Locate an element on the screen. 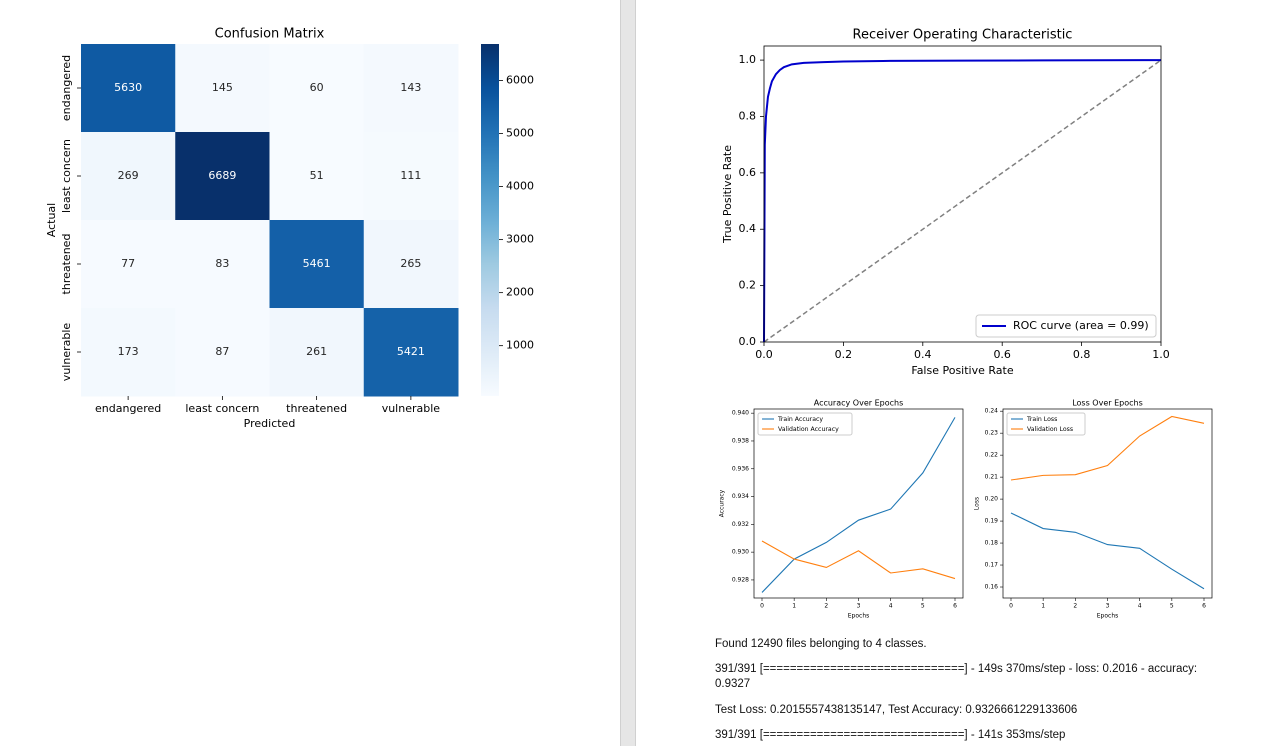 This screenshot has width=1262, height=746. loss-chart-x-tick-label: 5 is located at coordinates (1172, 606).